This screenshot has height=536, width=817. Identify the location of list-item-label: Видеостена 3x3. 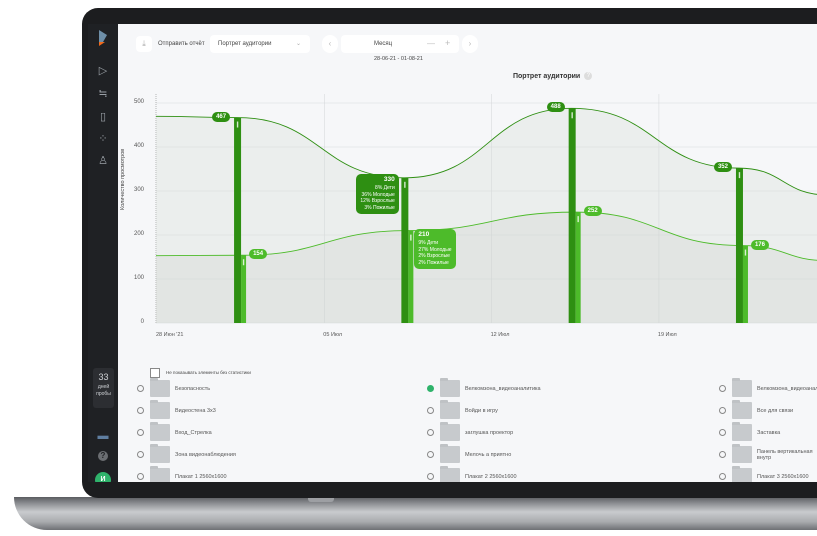
(195, 410).